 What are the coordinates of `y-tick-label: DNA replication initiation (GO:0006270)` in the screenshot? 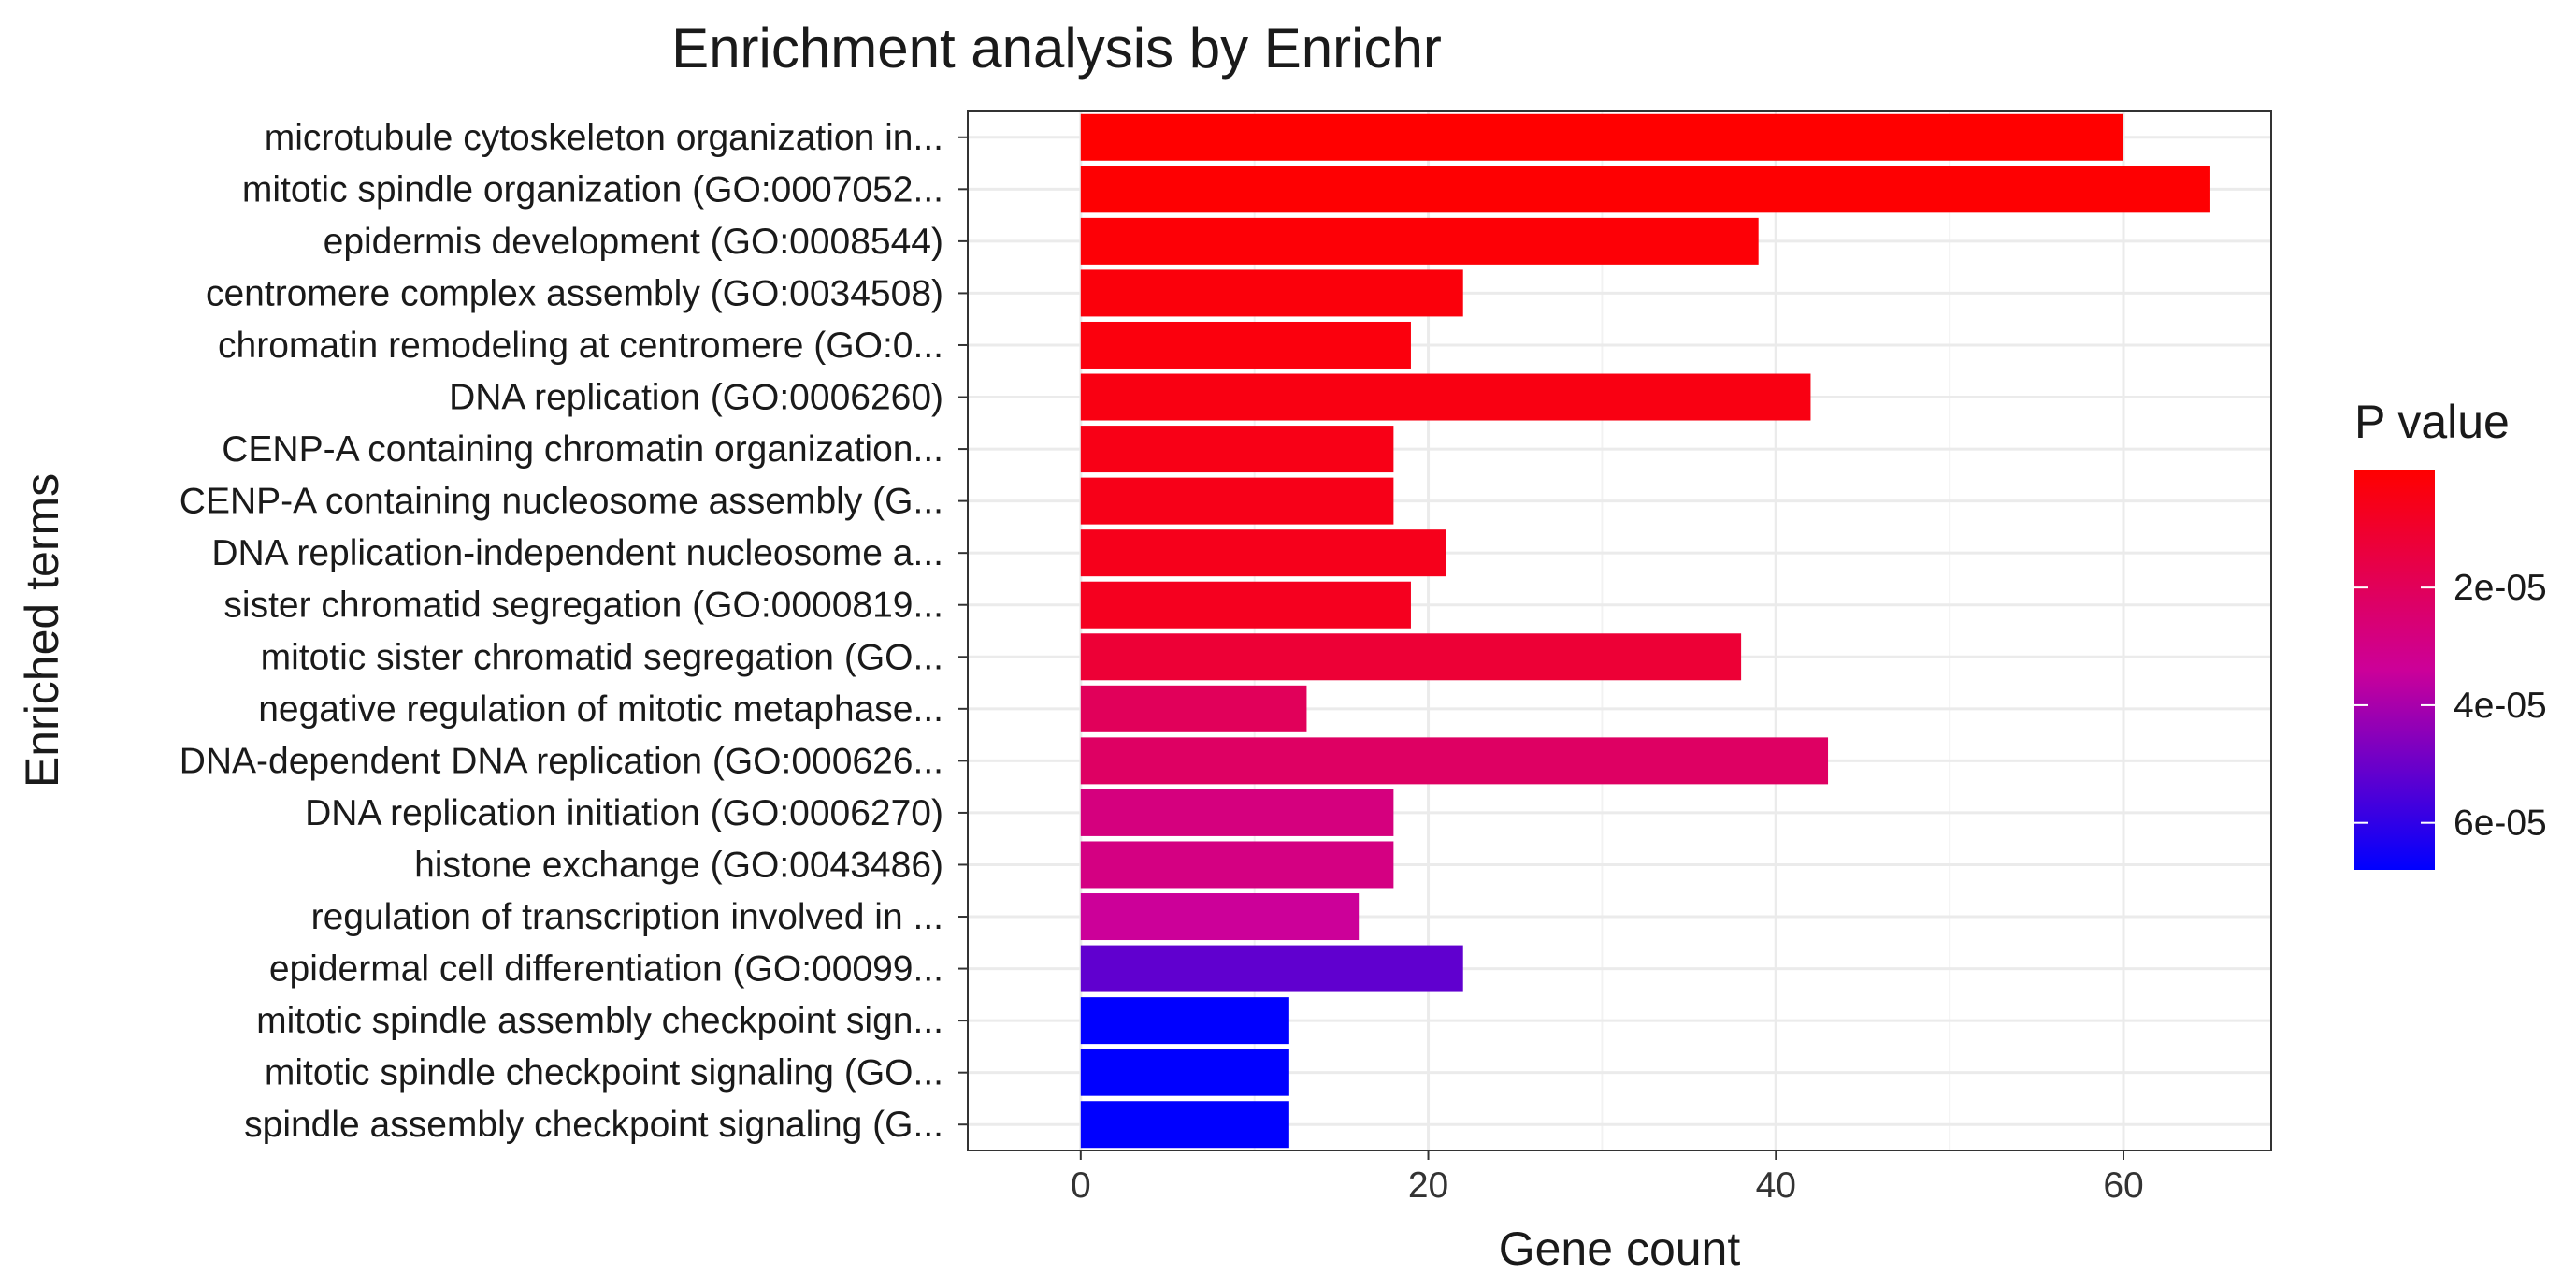 It's located at (624, 813).